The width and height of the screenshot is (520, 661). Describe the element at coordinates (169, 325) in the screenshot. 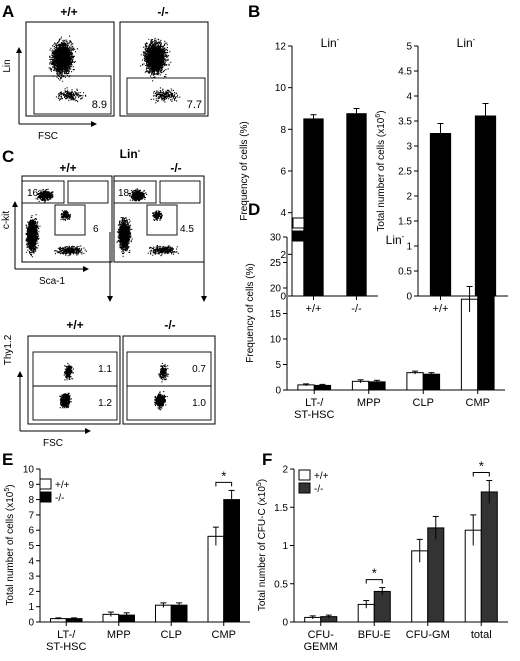

I see `panel-c-bottom-genotype-ko: -/-` at that location.